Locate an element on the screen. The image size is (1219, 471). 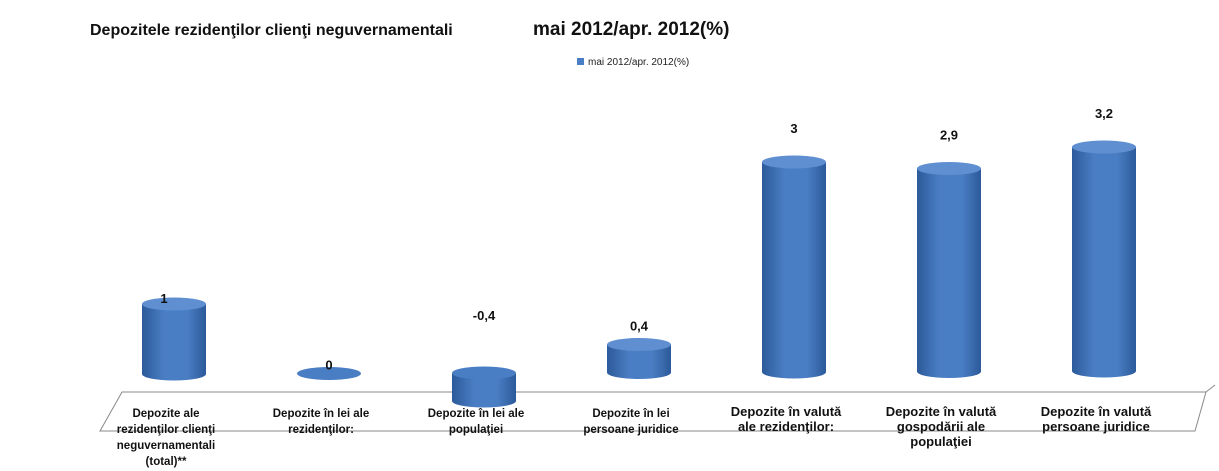
chart-floor is located at coordinates (653, 411).